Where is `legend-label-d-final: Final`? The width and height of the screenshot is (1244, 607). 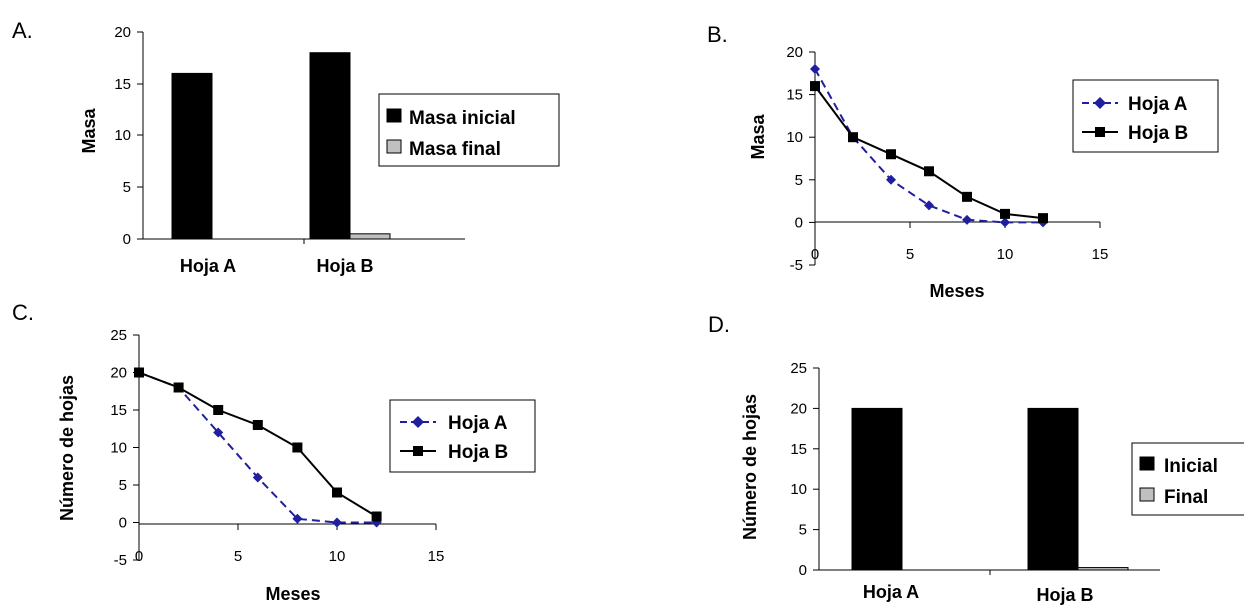
legend-label-d-final: Final is located at coordinates (1186, 497).